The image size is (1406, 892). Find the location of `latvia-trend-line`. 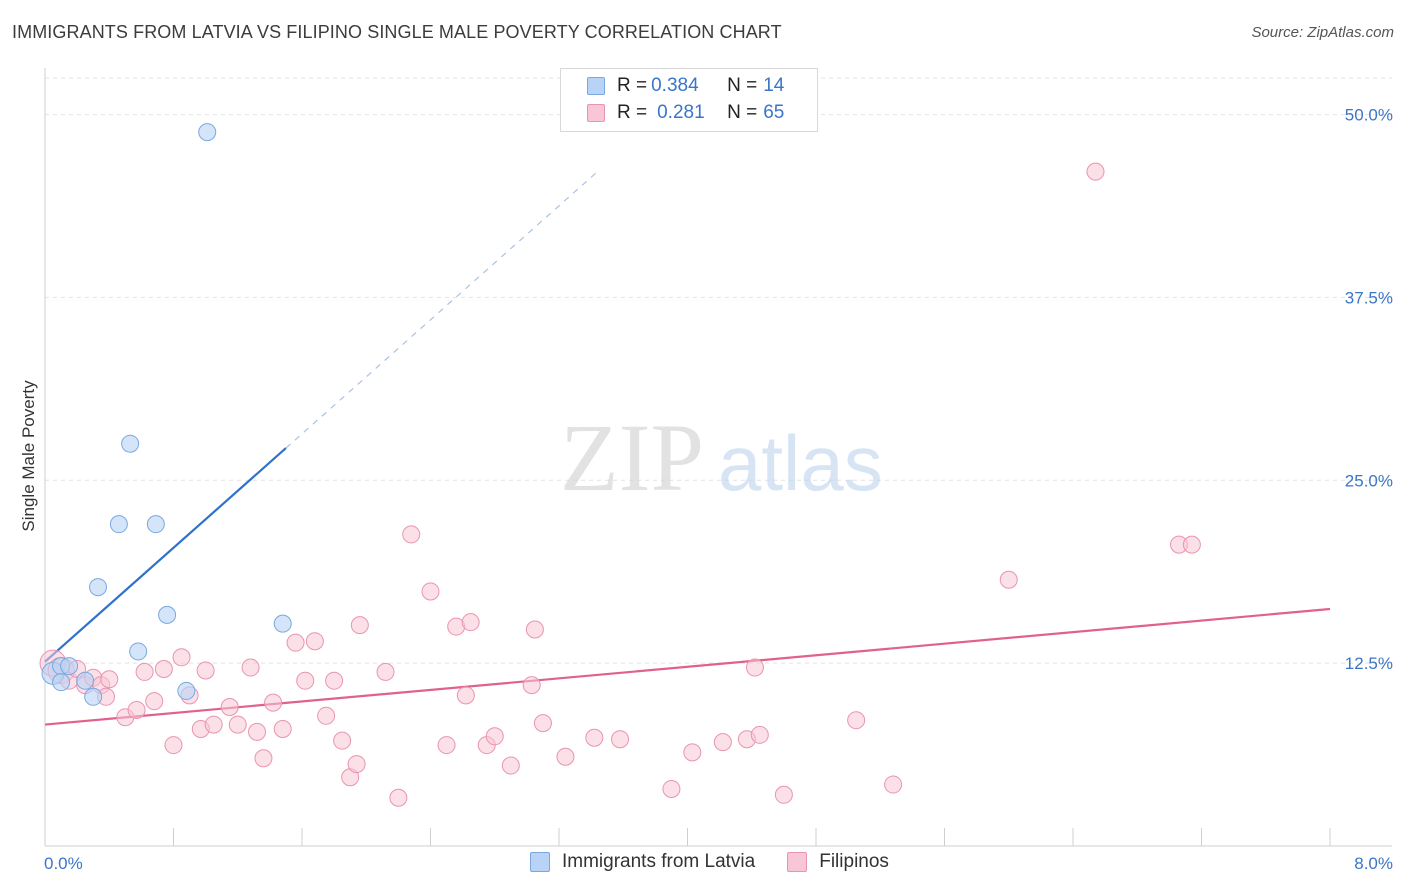

latvia-trend-line is located at coordinates (165, 555).